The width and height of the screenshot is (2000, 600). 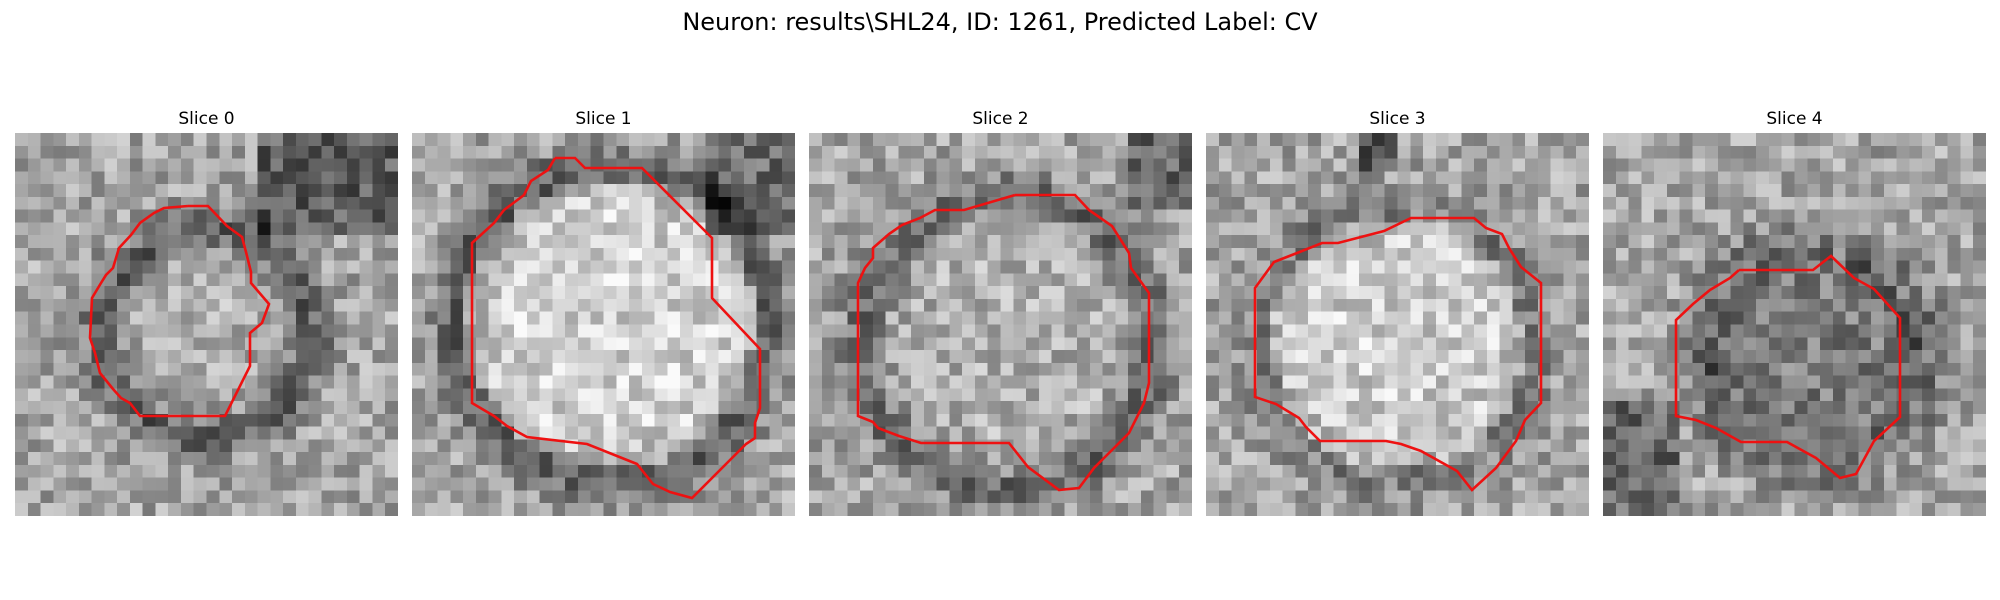 I want to click on slice-1-image, so click(x=603, y=324).